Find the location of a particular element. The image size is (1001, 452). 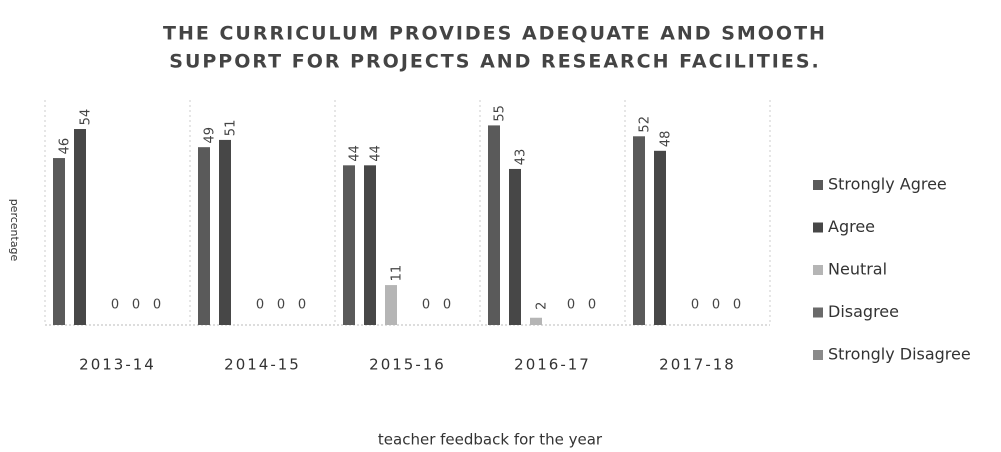

x-tick-label: 2015-16 is located at coordinates (407, 365).